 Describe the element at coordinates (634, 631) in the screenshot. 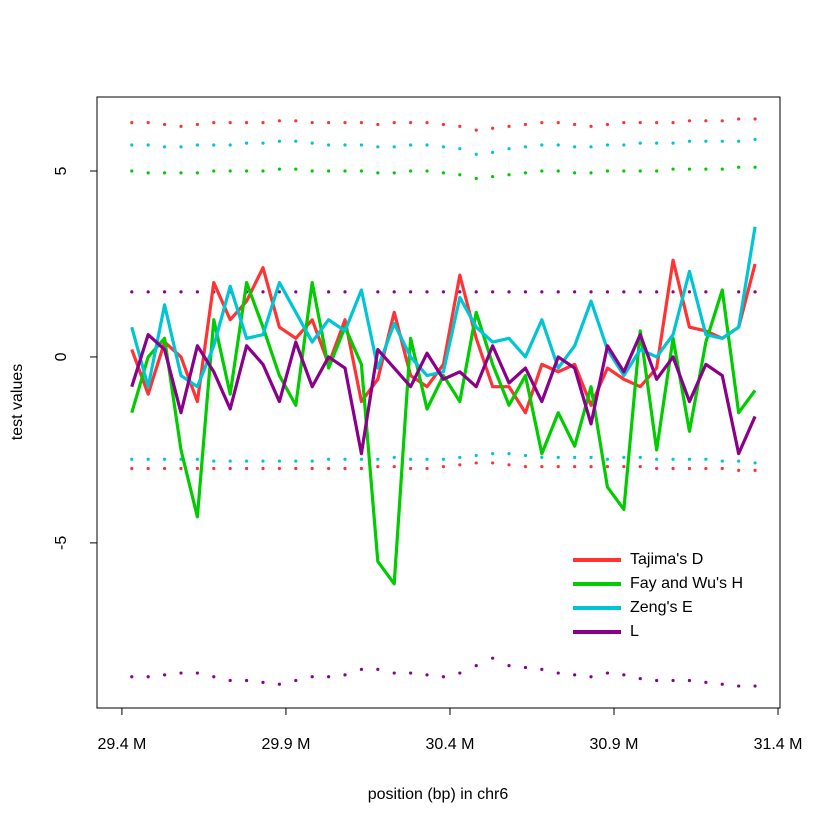

I see `legend-label: L` at that location.